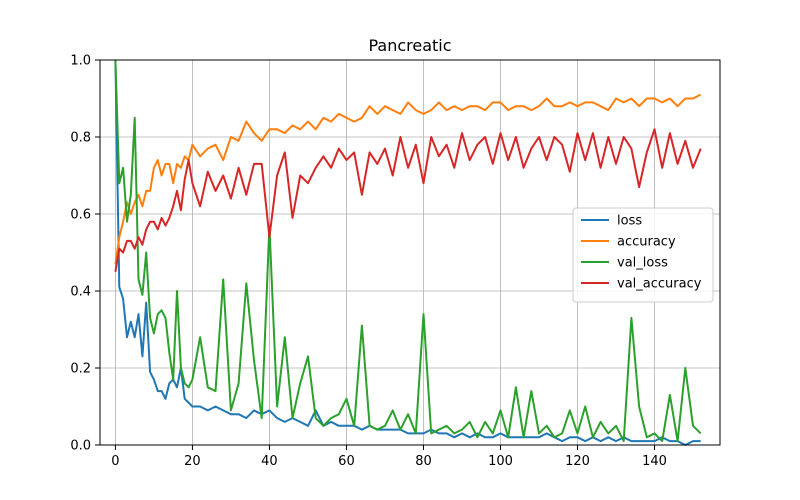 The height and width of the screenshot is (500, 800). I want to click on y-tick-label: 0.6, so click(80, 215).